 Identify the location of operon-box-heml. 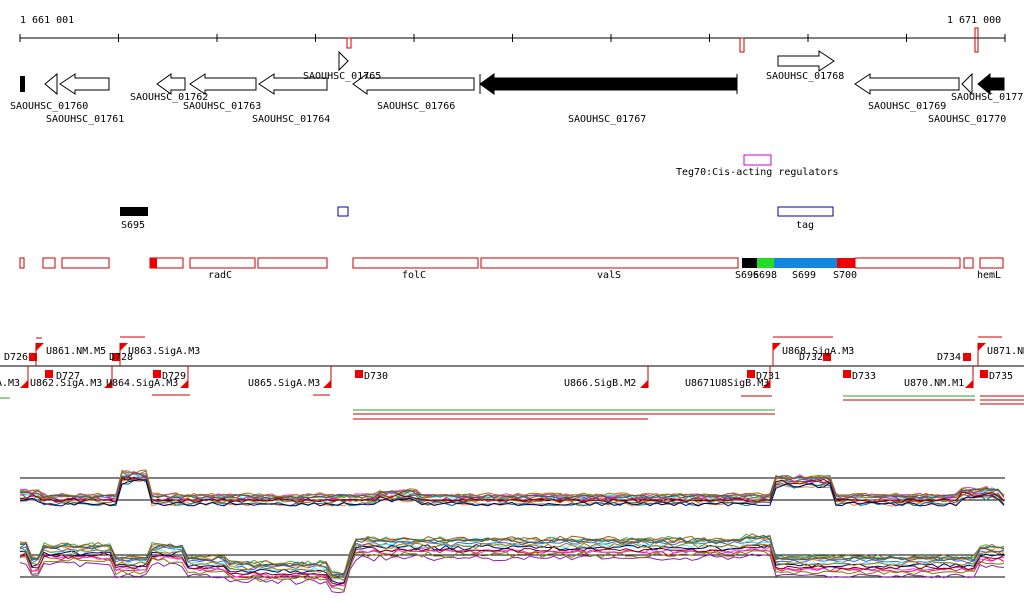
(991, 263).